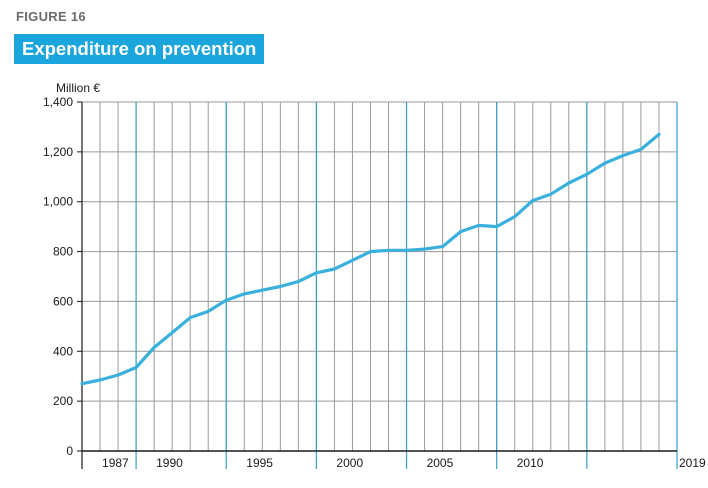 The height and width of the screenshot is (488, 708). Describe the element at coordinates (349, 463) in the screenshot. I see `x-tick-label: 2000` at that location.